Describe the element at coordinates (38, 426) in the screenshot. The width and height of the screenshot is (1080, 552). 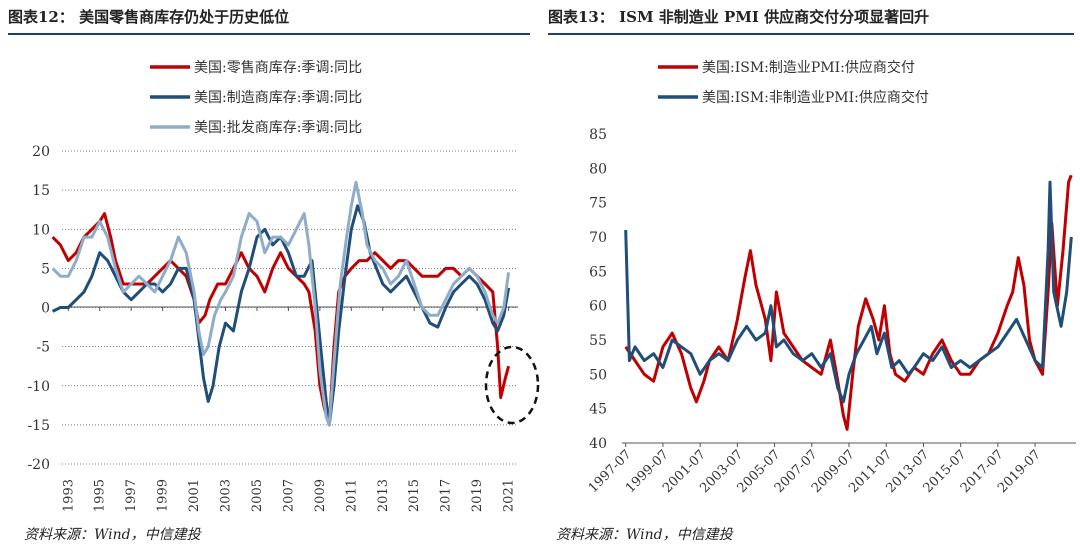
I see `left-y-tick-label: -15` at that location.